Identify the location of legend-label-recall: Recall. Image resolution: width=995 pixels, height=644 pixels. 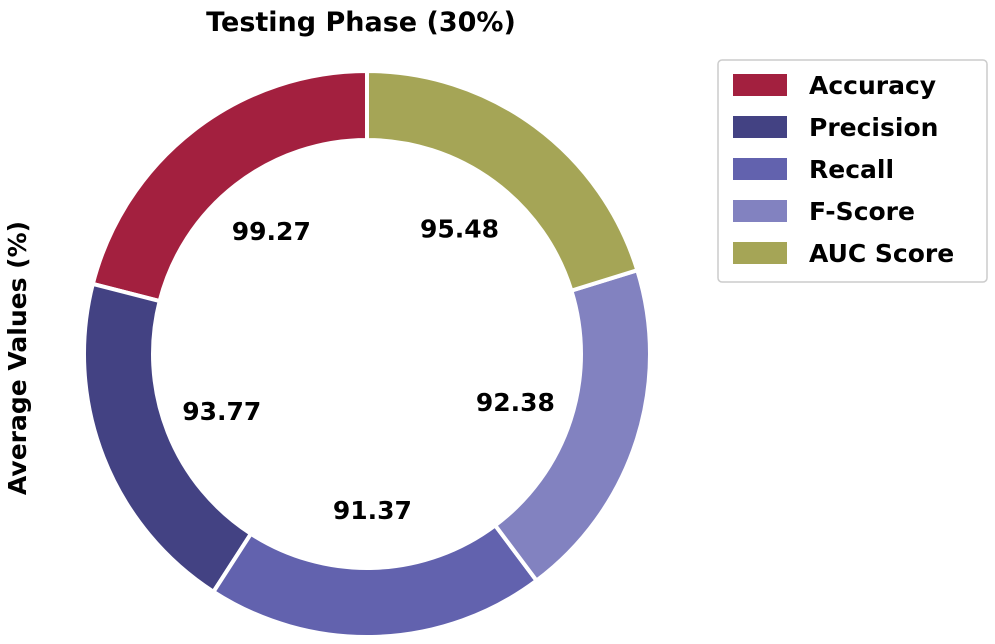
(851, 169).